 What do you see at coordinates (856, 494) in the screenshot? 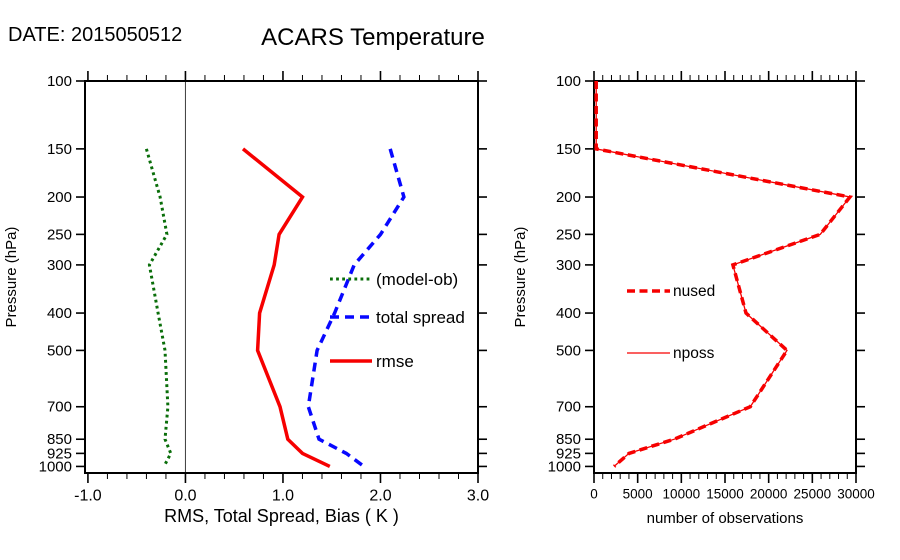
I see `x-tick-label: 30000` at bounding box center [856, 494].